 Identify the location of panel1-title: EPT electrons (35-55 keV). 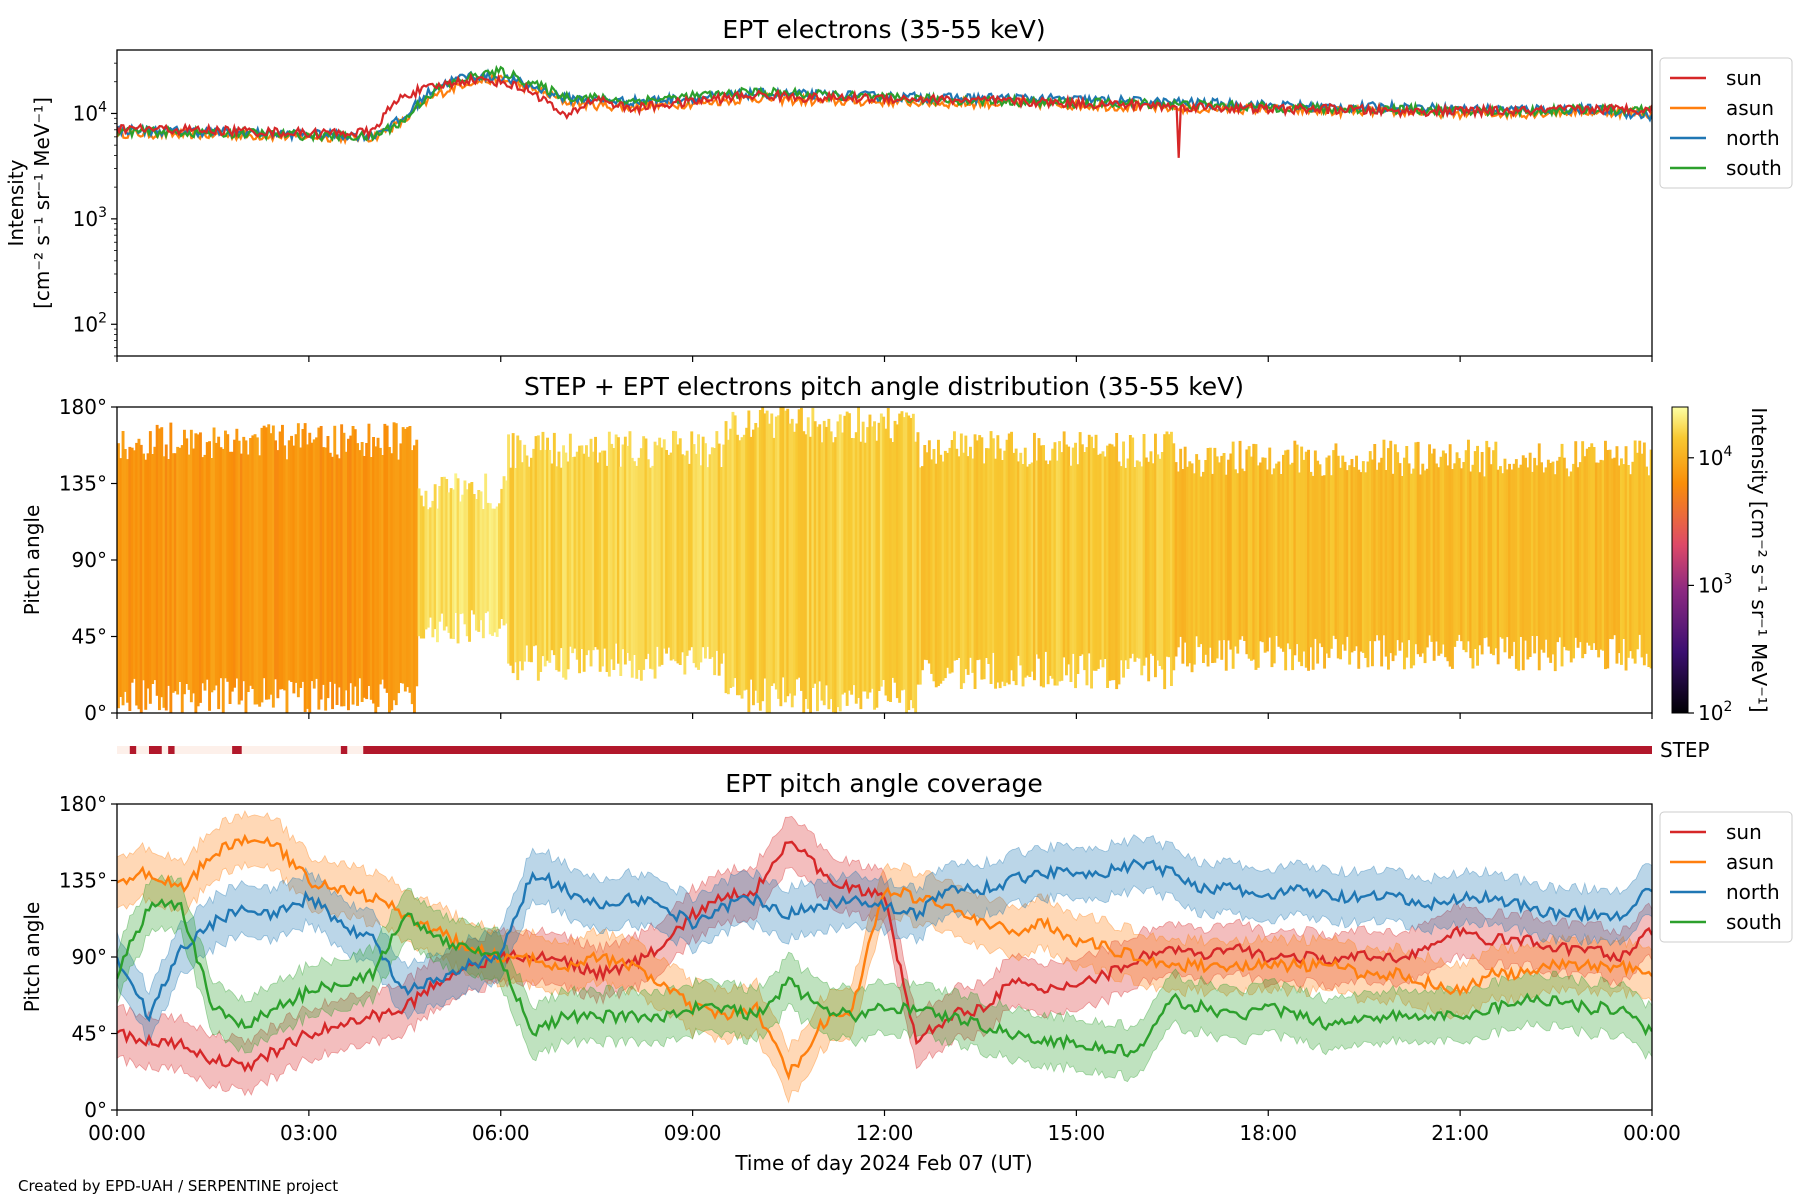
(883, 29).